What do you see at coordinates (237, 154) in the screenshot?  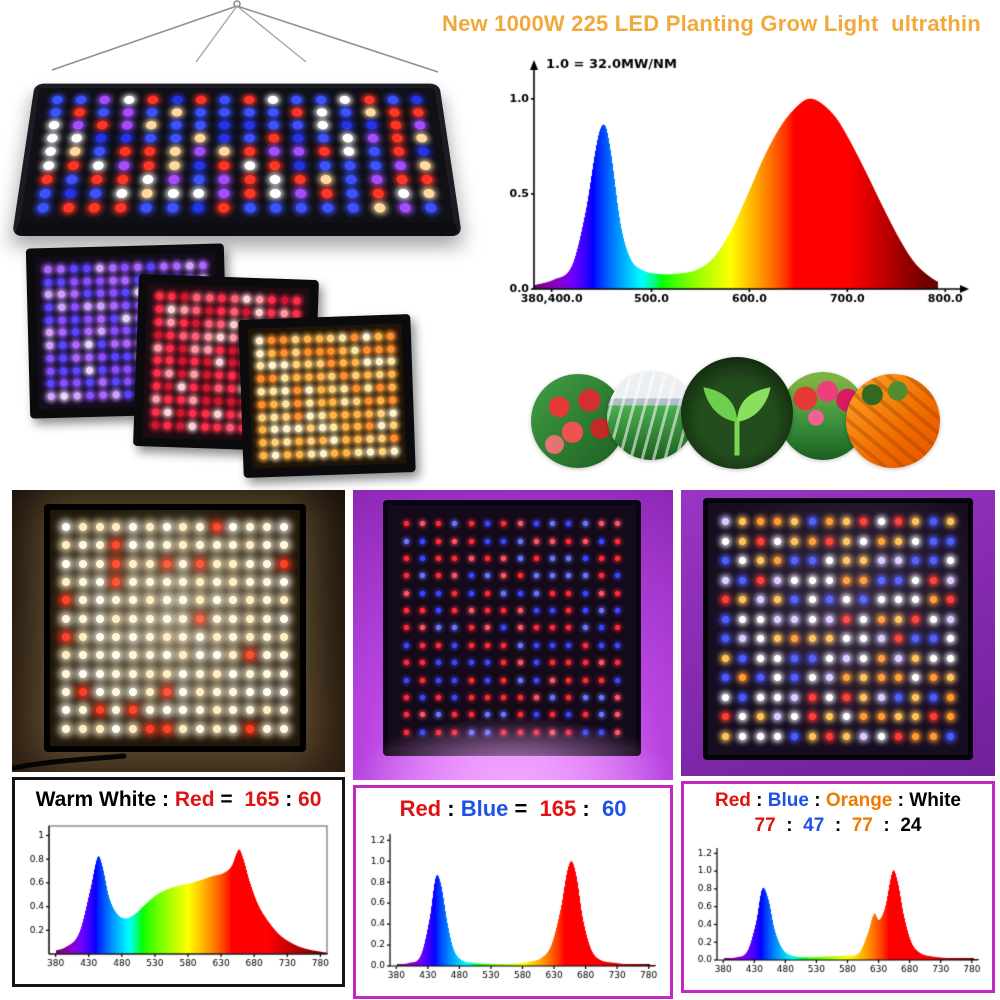 I see `led-array-hanging` at bounding box center [237, 154].